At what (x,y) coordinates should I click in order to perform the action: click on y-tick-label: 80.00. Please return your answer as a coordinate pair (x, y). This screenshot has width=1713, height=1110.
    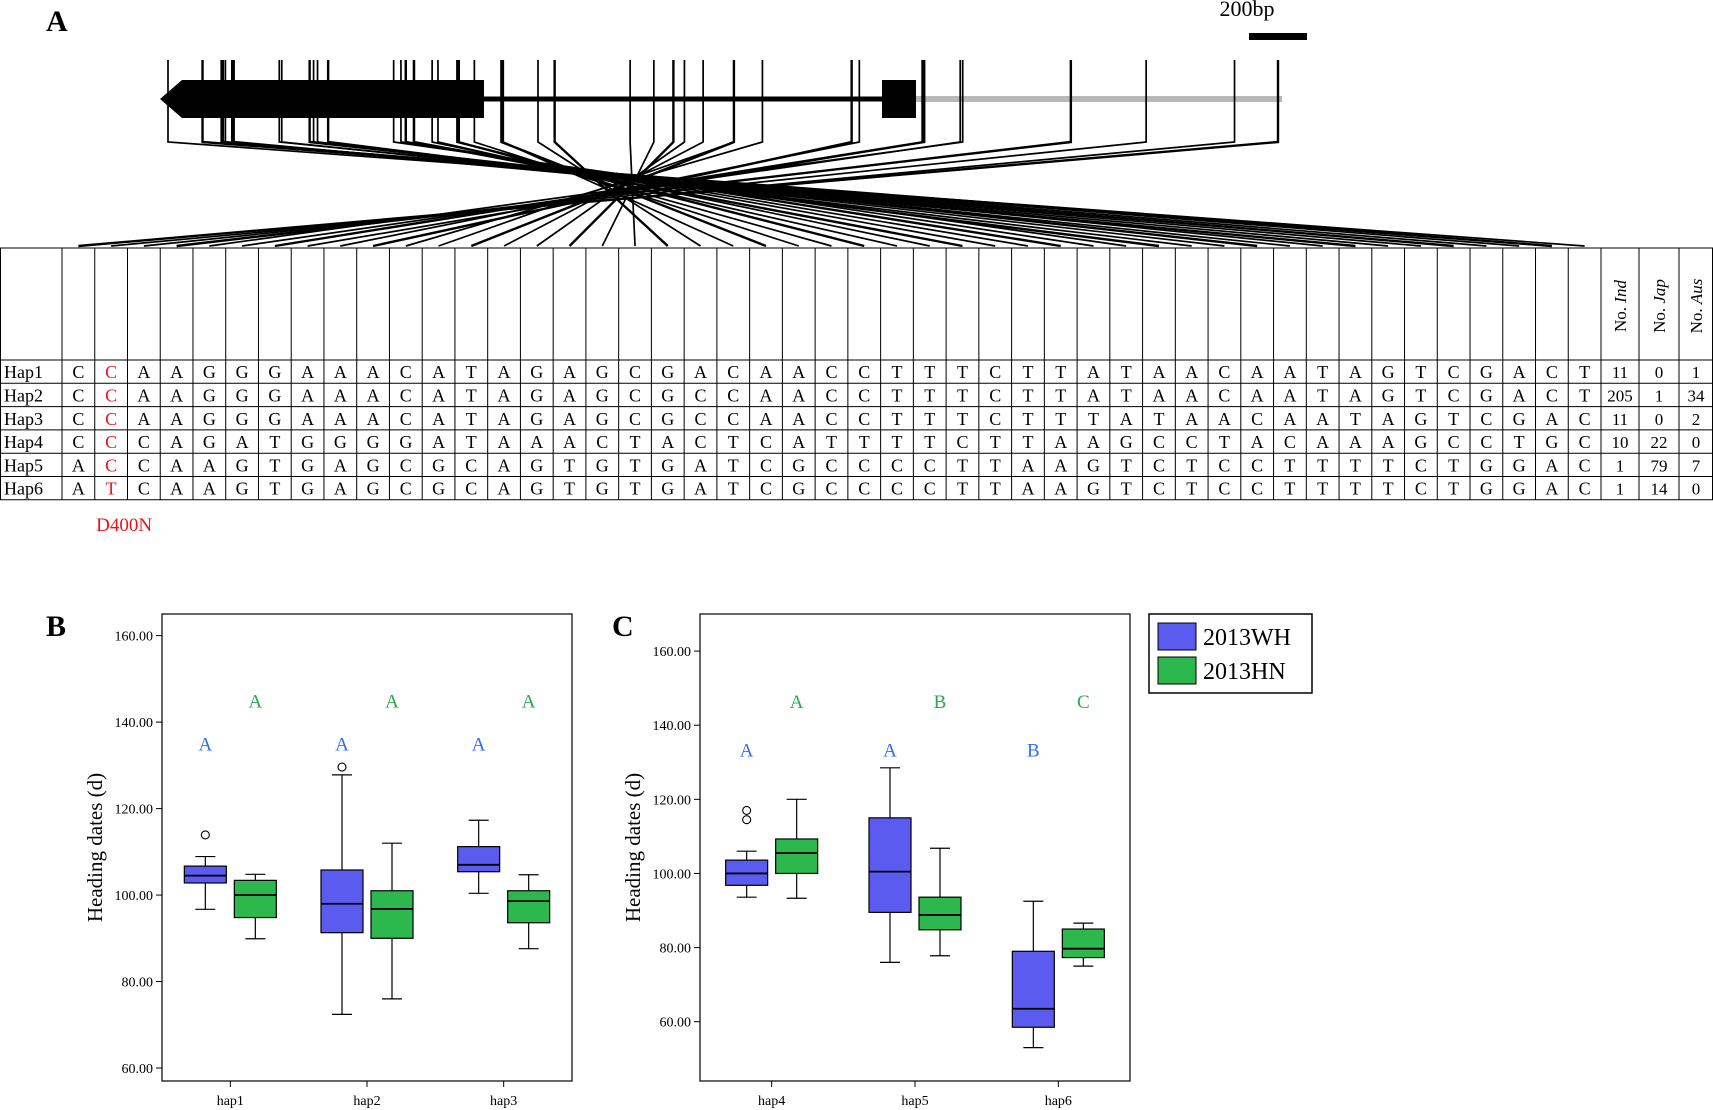
    Looking at the image, I should click on (138, 983).